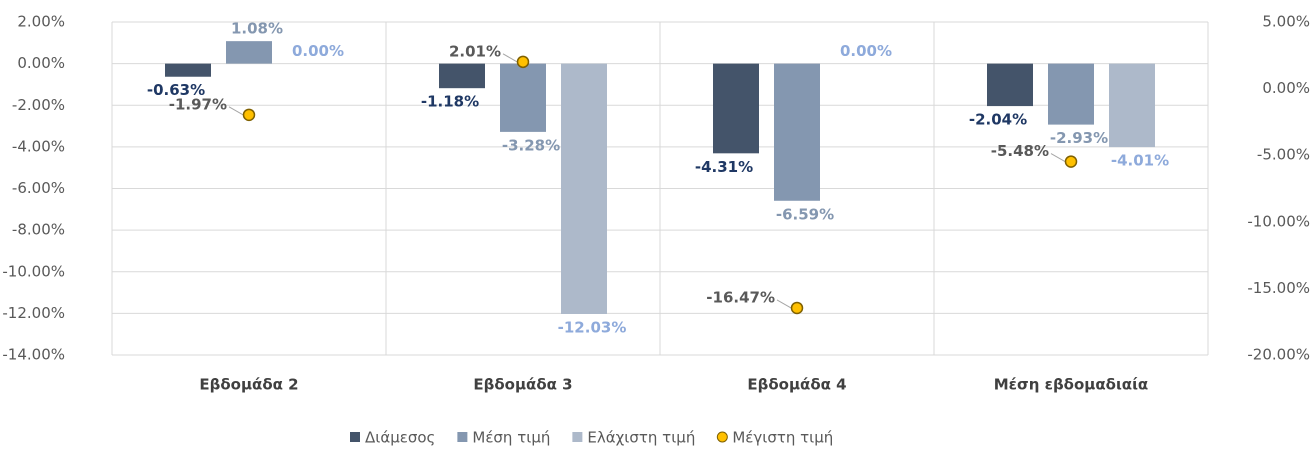 This screenshot has width=1316, height=450. Describe the element at coordinates (511, 438) in the screenshot. I see `legend-label: Μέση τιμή` at that location.